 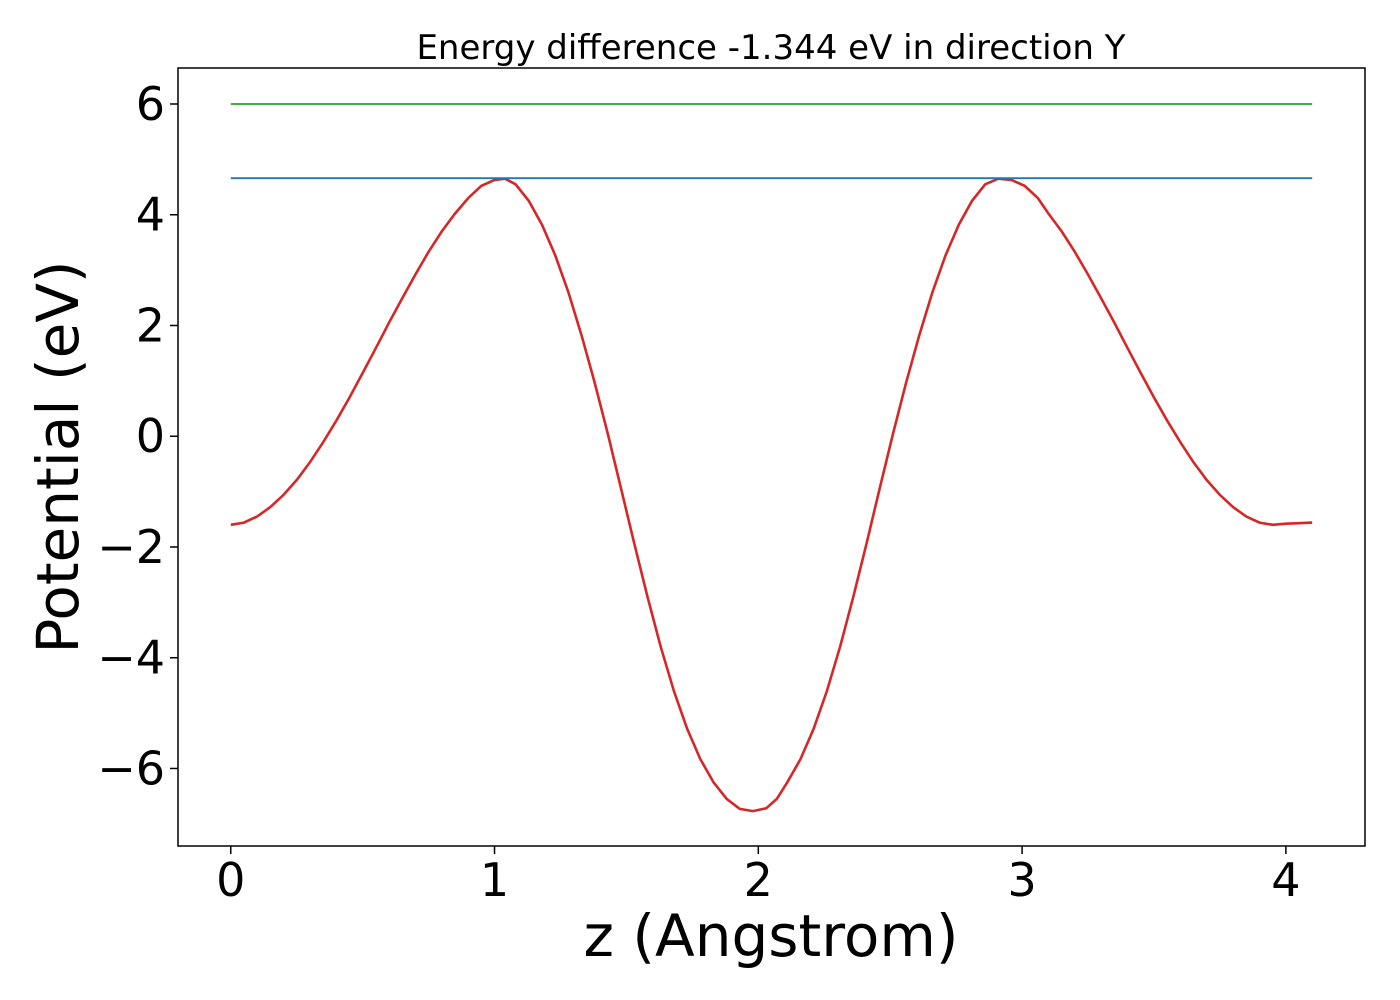 What do you see at coordinates (131, 768) in the screenshot?
I see `y-tick-label: −6` at bounding box center [131, 768].